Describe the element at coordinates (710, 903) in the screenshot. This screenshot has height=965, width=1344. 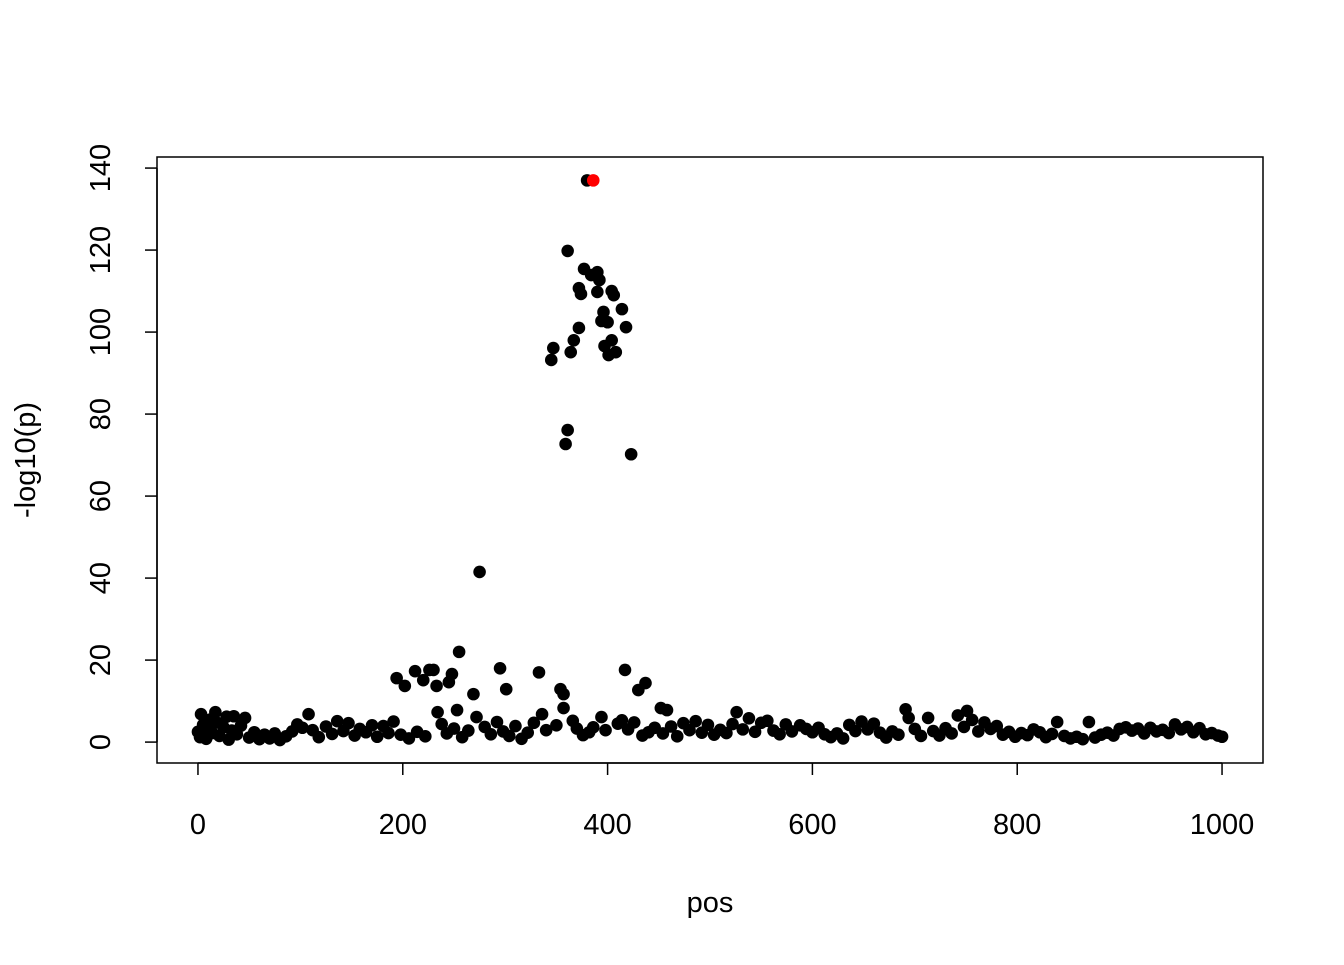
I see `x-axis-label: pos` at that location.